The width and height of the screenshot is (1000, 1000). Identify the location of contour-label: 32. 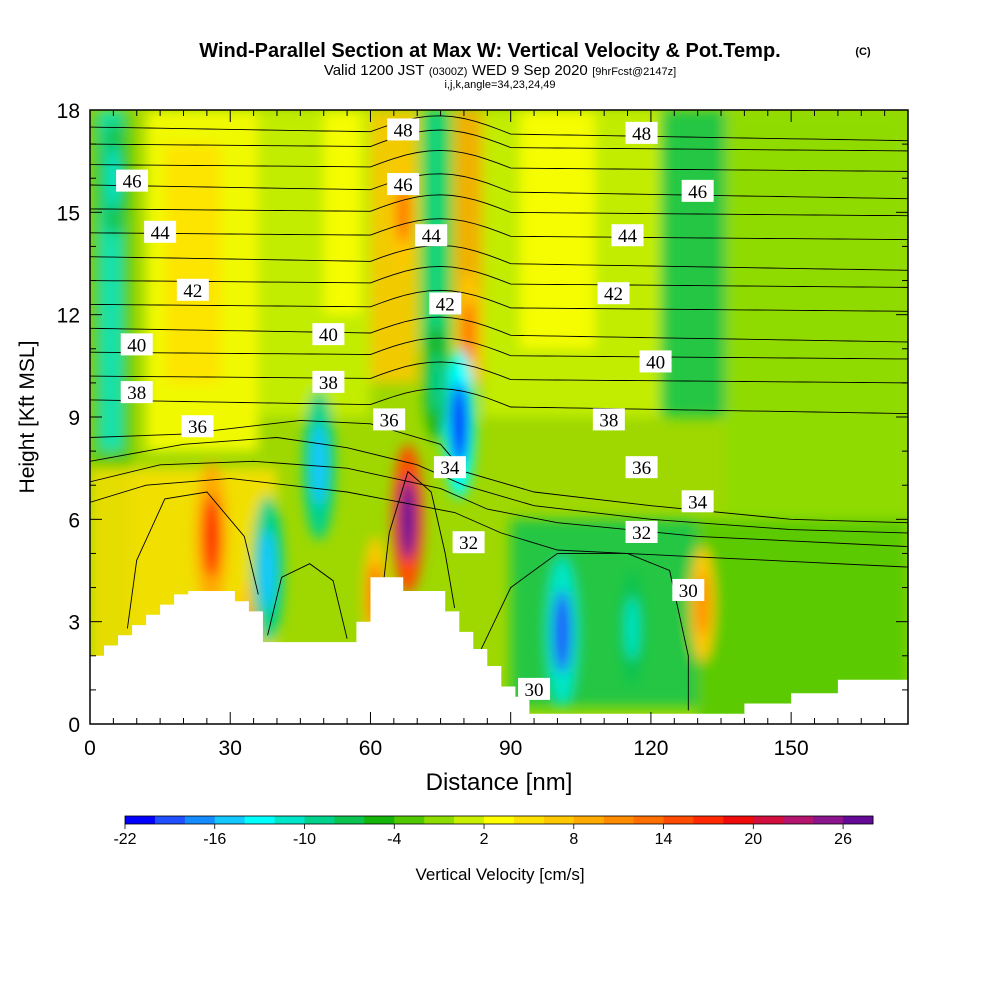
(468, 542).